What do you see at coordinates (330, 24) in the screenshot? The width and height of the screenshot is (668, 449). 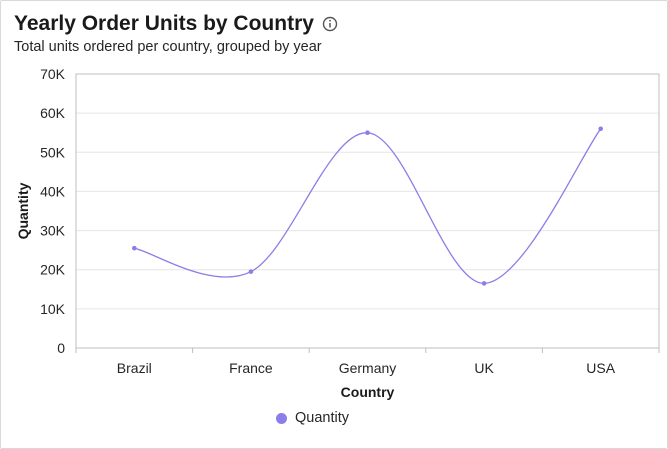 I see `info-circle-icon` at bounding box center [330, 24].